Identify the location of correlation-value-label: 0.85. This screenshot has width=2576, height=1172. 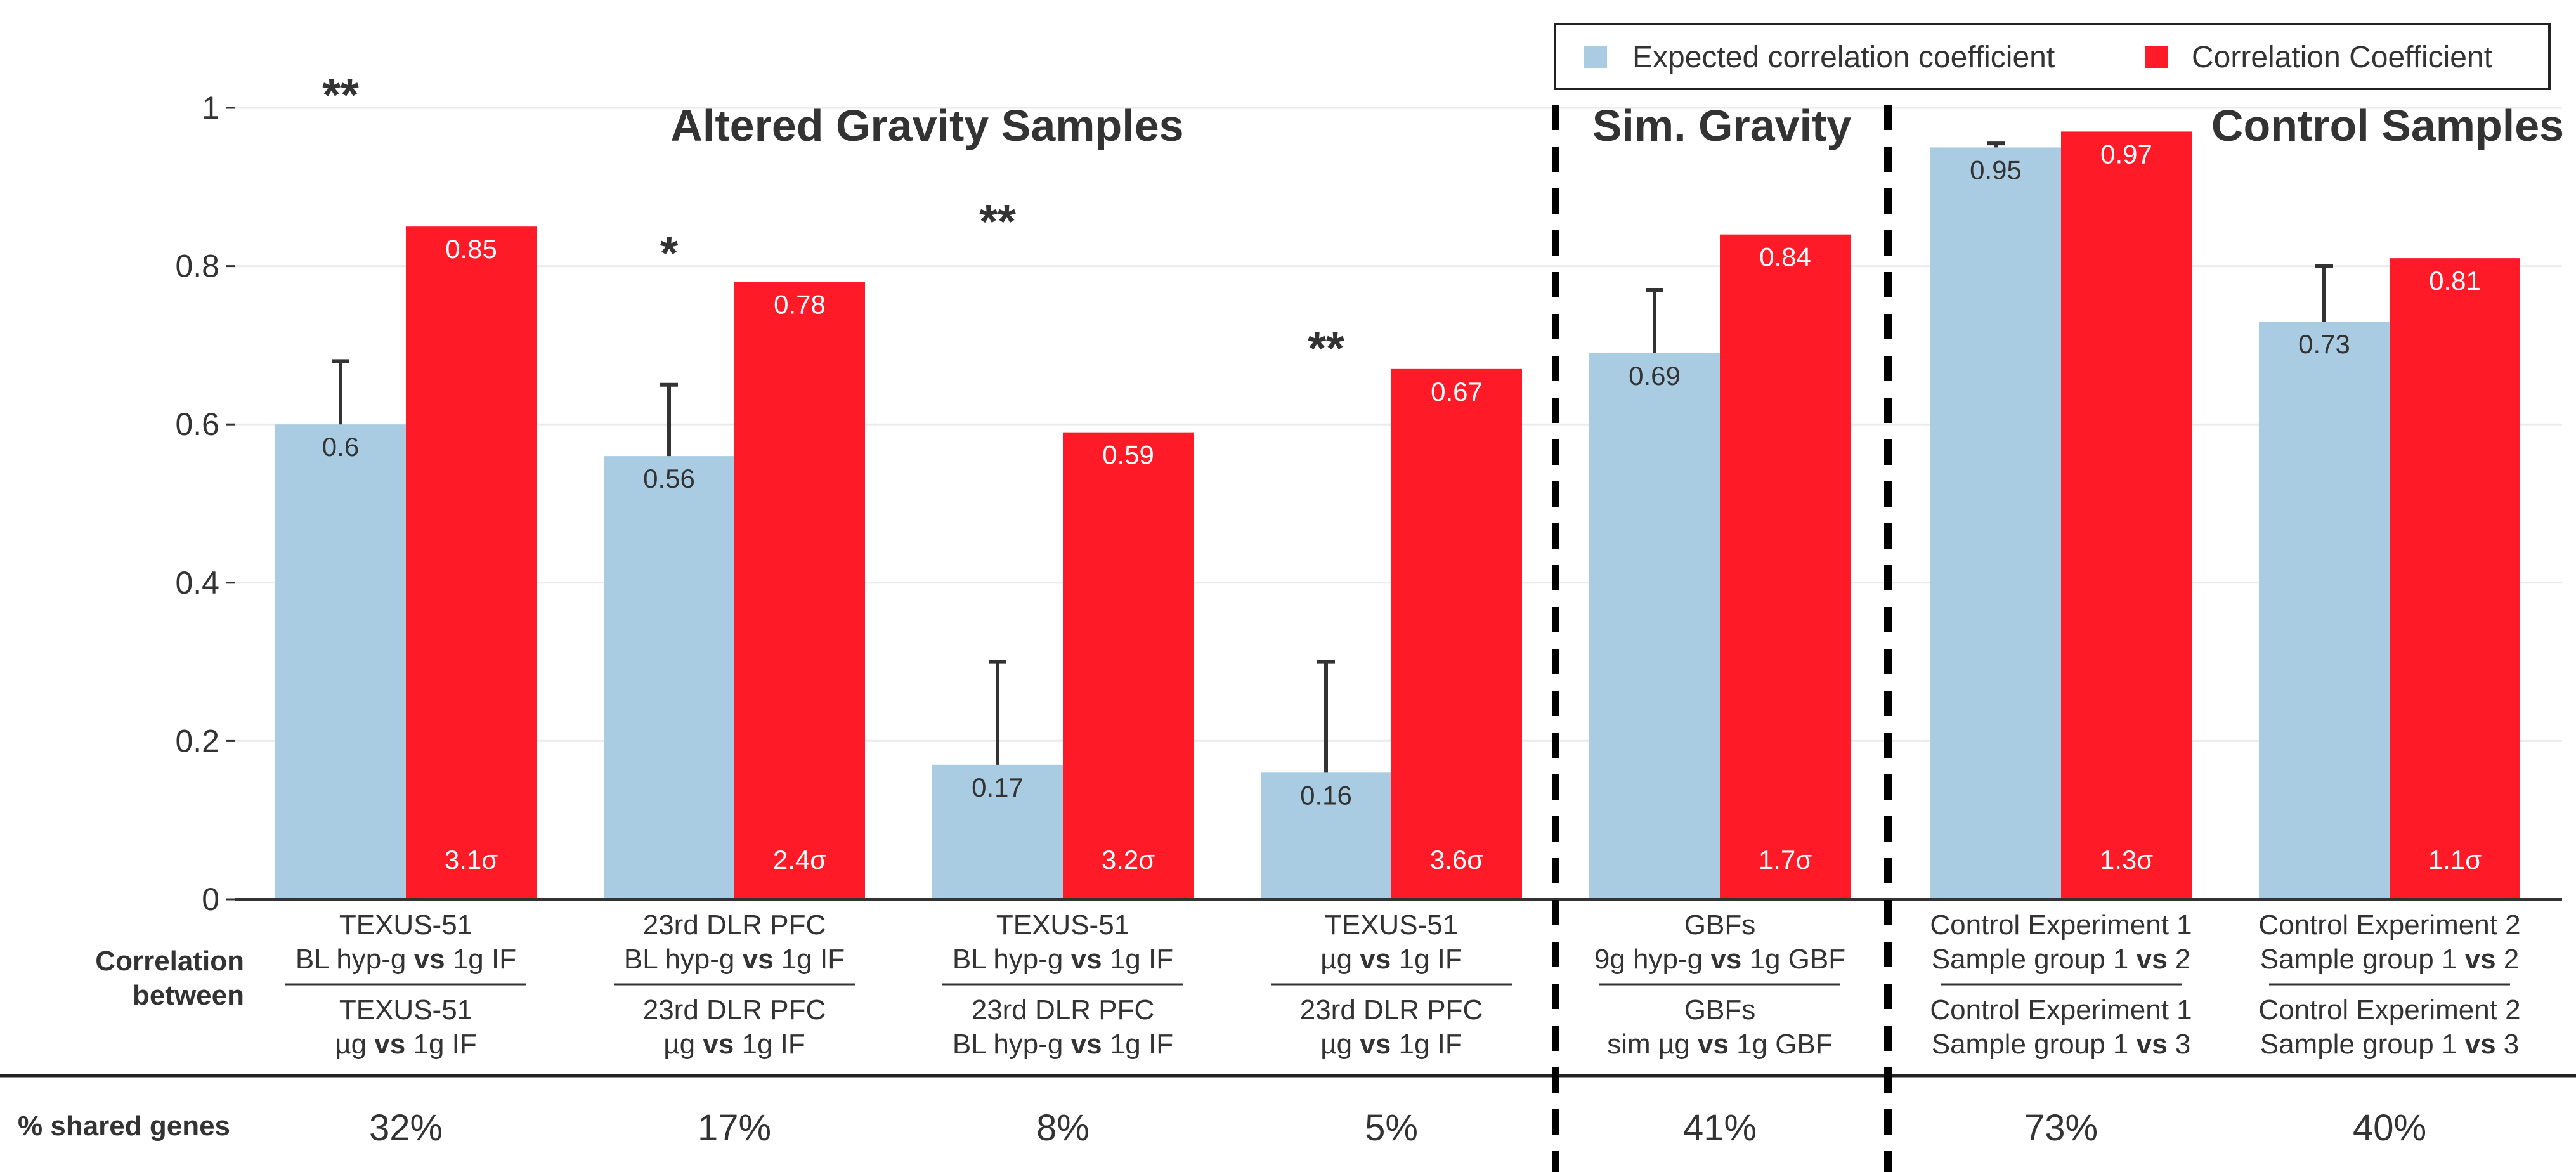
(471, 249).